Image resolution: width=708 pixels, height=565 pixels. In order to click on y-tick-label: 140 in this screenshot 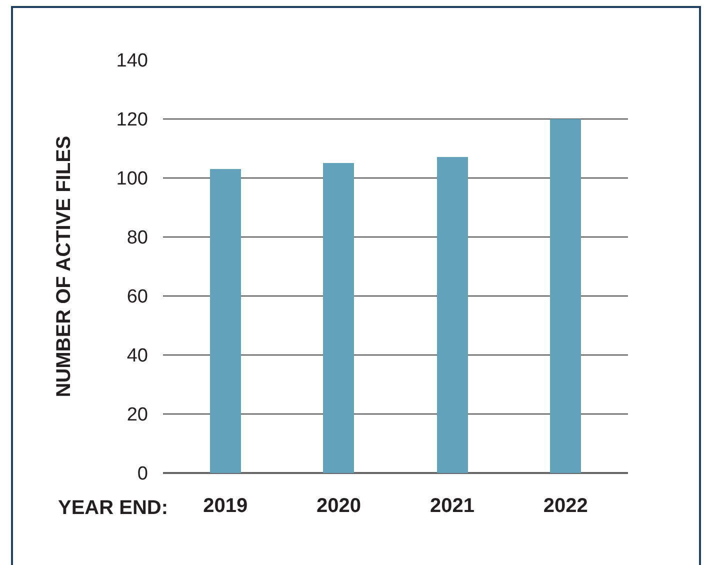, I will do `click(132, 61)`.